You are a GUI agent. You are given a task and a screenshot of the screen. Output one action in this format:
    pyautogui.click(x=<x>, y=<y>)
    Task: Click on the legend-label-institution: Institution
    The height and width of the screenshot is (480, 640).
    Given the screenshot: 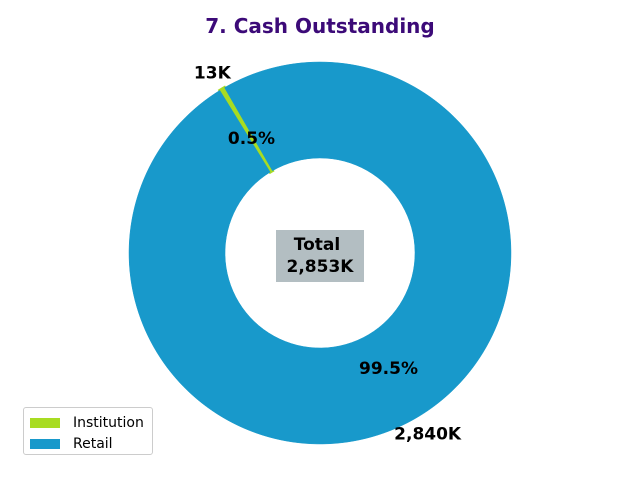 What is the action you would take?
    pyautogui.click(x=108, y=422)
    